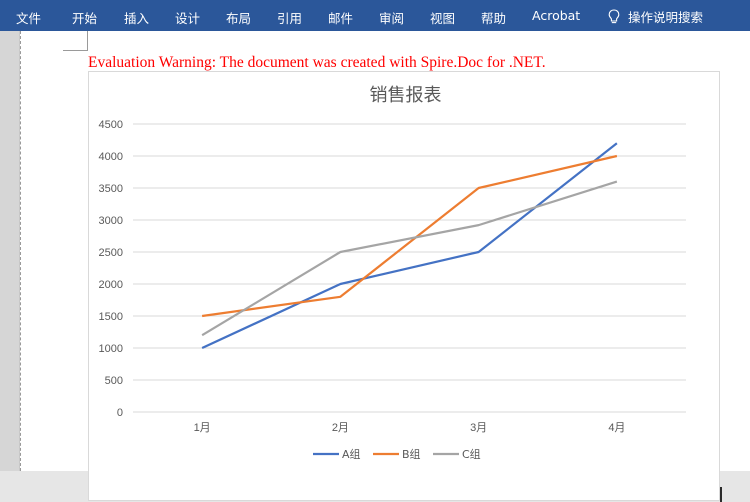 The image size is (750, 502). Describe the element at coordinates (202, 428) in the screenshot. I see `x-tick-label: 1月` at that location.